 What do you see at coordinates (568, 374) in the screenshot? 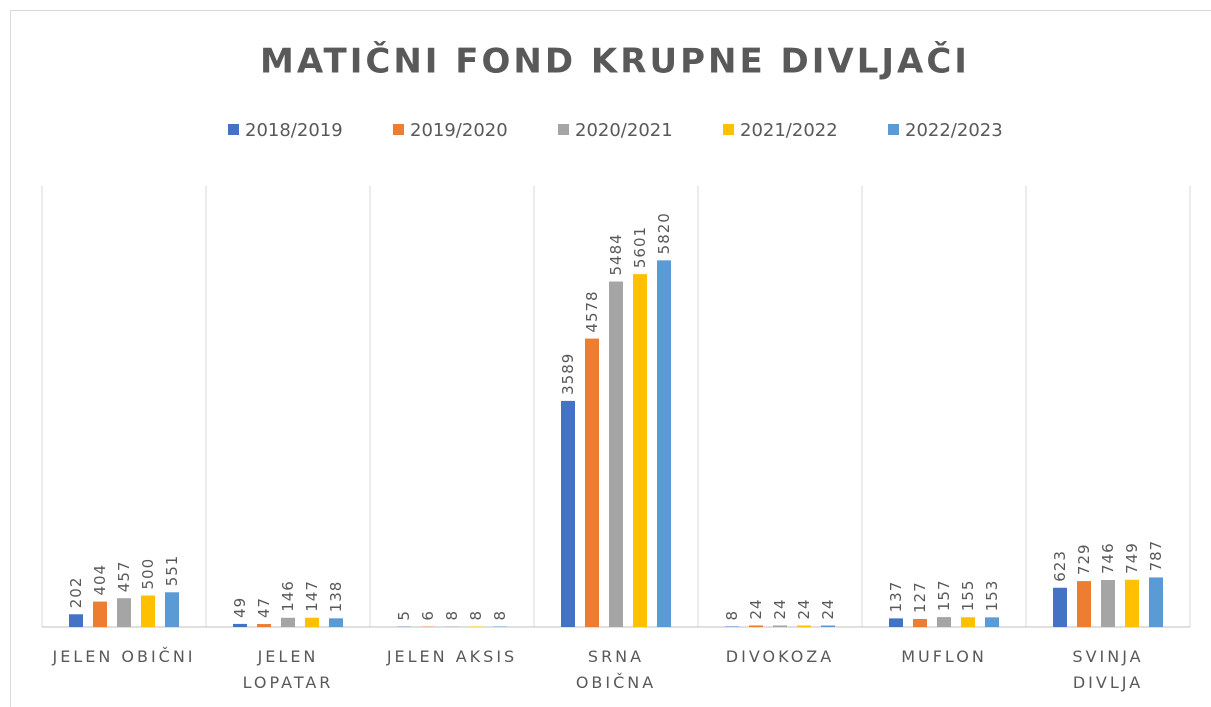
I see `value-label: 3589` at bounding box center [568, 374].